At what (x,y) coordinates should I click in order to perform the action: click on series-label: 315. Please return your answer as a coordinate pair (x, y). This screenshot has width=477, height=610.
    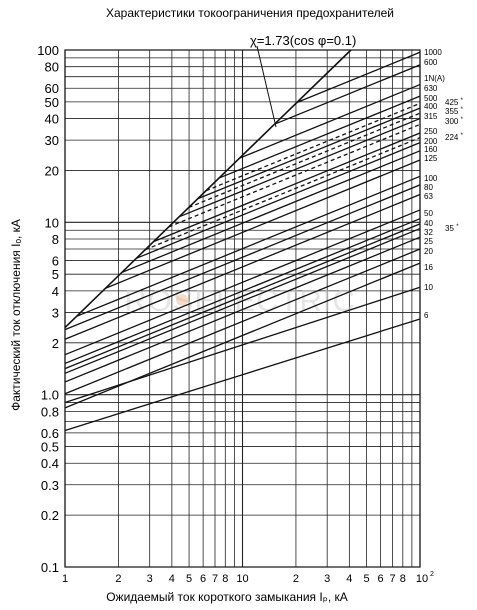
    Looking at the image, I should click on (431, 116).